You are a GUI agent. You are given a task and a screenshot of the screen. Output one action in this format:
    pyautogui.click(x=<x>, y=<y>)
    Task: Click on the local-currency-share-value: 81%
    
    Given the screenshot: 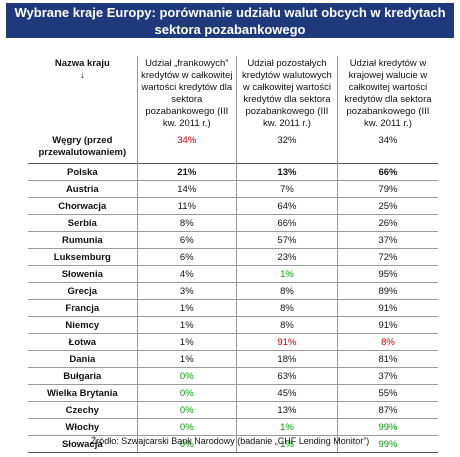 What is the action you would take?
    pyautogui.click(x=387, y=359)
    